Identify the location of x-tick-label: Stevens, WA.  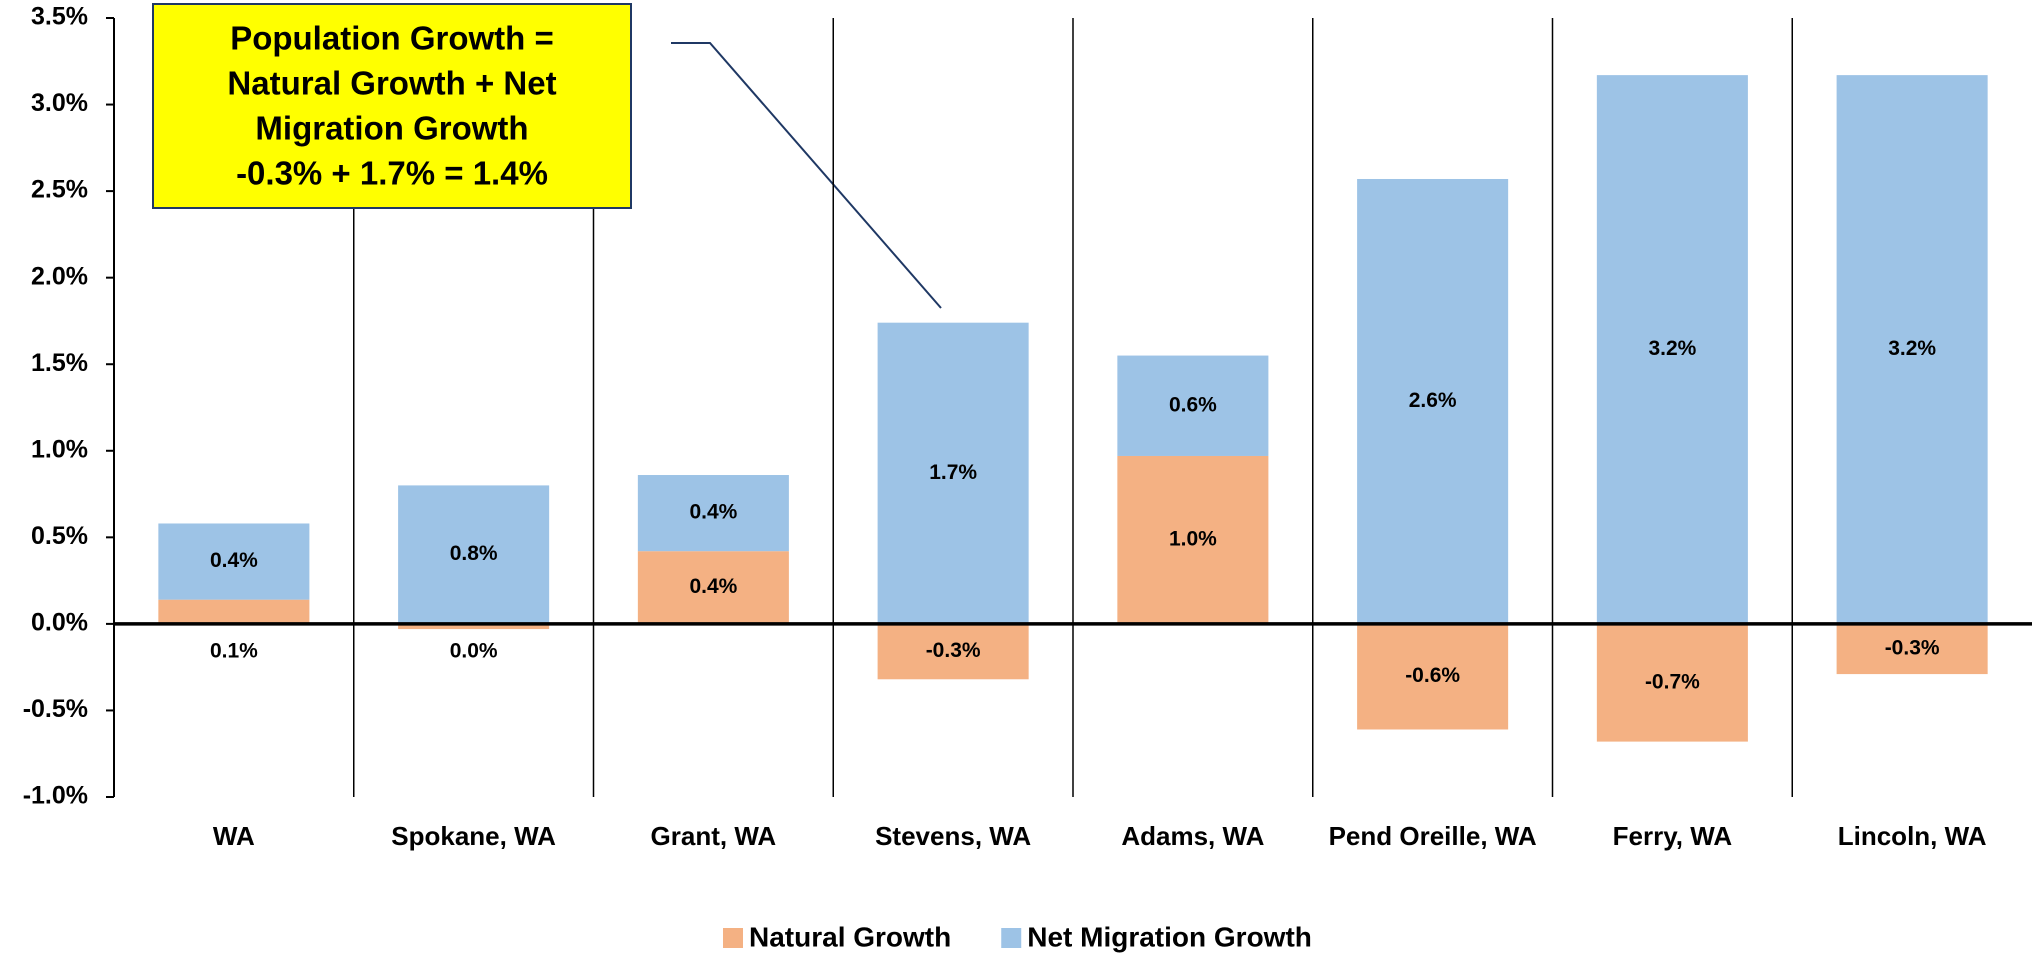
(953, 836).